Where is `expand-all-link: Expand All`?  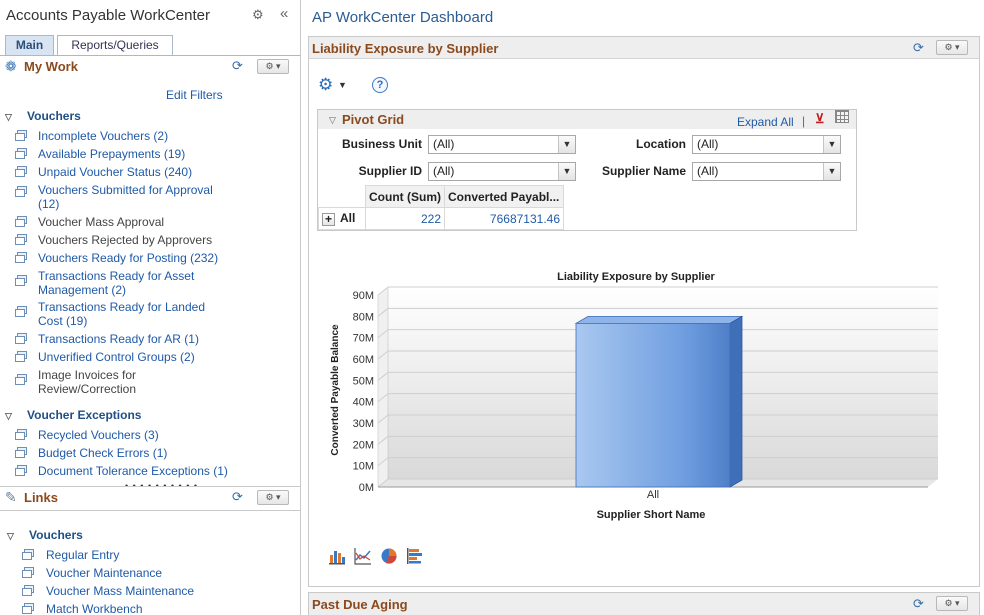
expand-all-link: Expand All is located at coordinates (765, 122).